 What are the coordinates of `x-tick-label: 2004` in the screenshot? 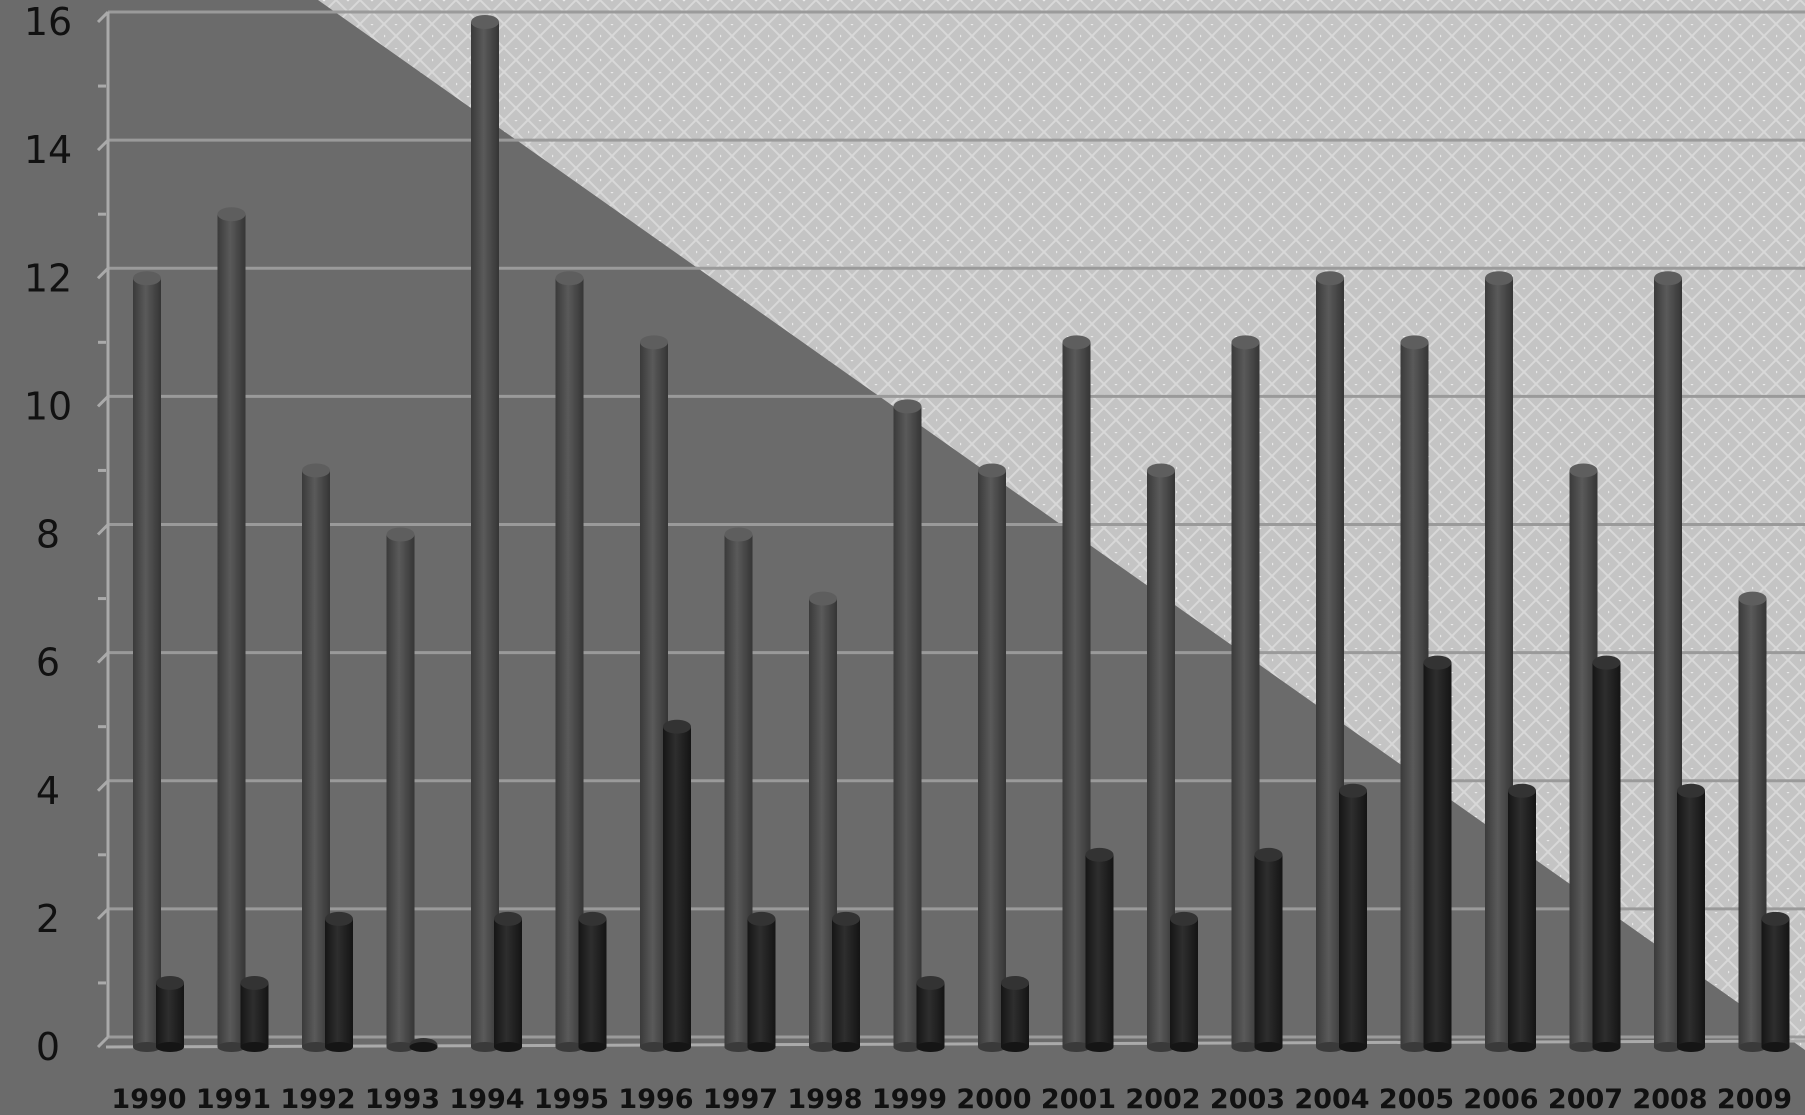 It's located at (1331, 1099).